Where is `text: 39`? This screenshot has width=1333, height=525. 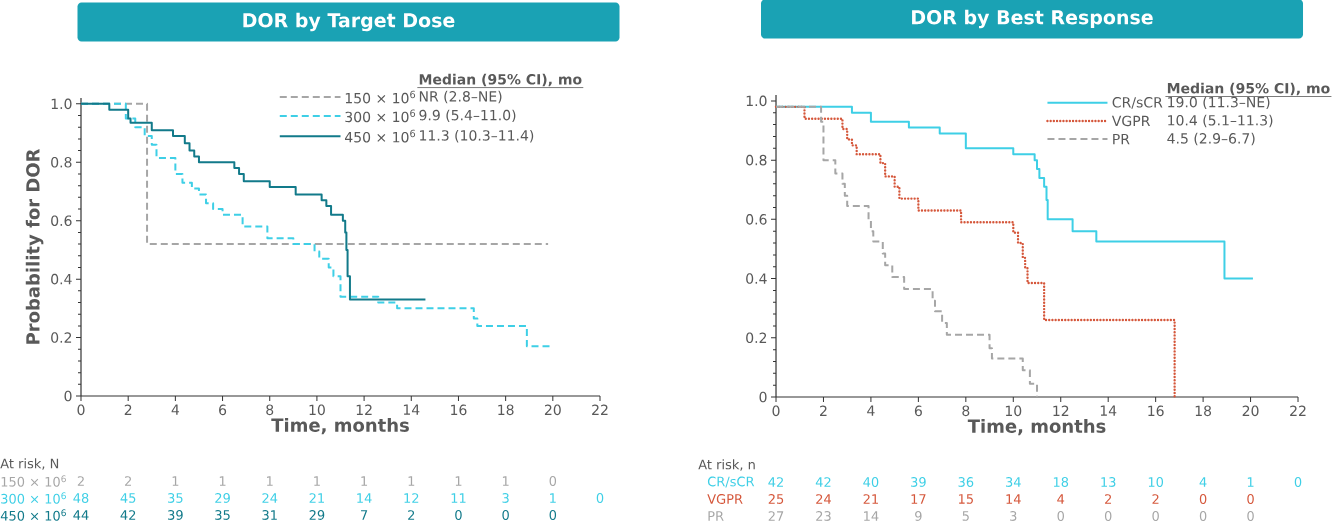 text: 39 is located at coordinates (918, 482).